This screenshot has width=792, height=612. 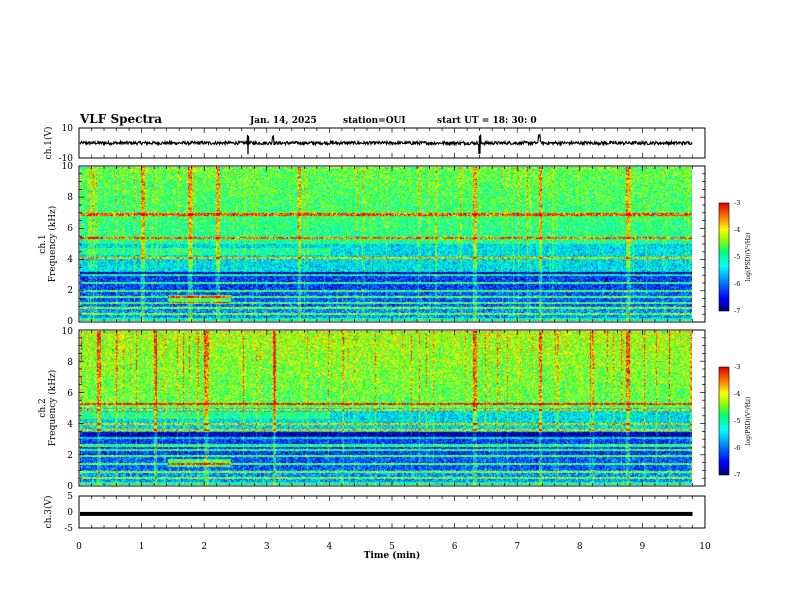 I want to click on ch2-colorbar-frame, so click(x=724, y=421).